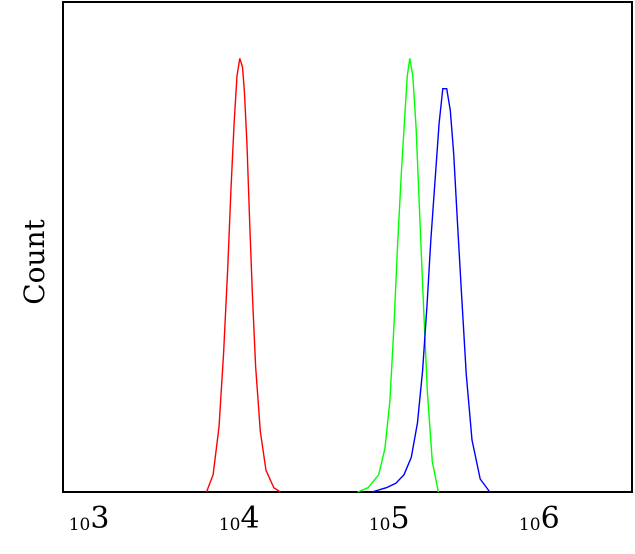 Image resolution: width=635 pixels, height=554 pixels. Describe the element at coordinates (550, 518) in the screenshot. I see `x-tick-exponent: 6` at that location.